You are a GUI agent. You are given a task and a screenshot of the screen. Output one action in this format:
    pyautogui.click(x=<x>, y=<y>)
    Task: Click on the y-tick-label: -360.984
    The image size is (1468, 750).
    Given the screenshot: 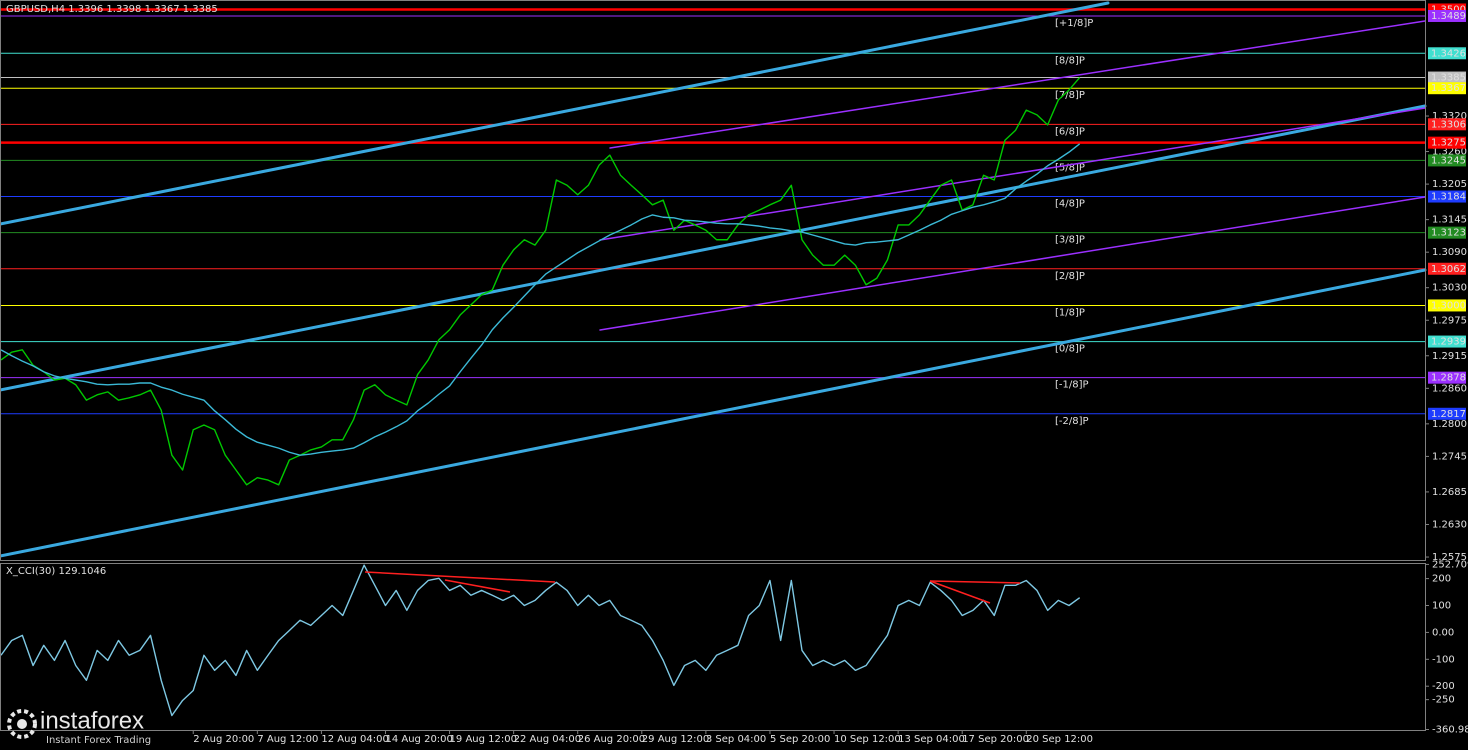 What is the action you would take?
    pyautogui.click(x=1450, y=730)
    